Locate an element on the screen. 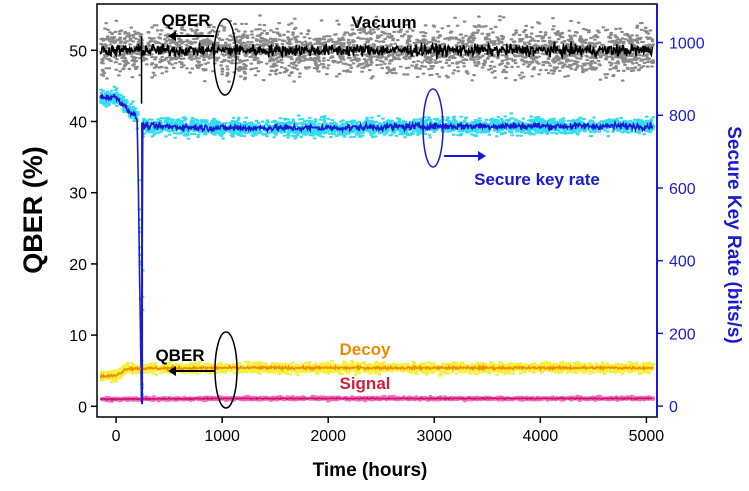 This screenshot has height=491, width=749. qber-bottom-arrow is located at coordinates (191, 371).